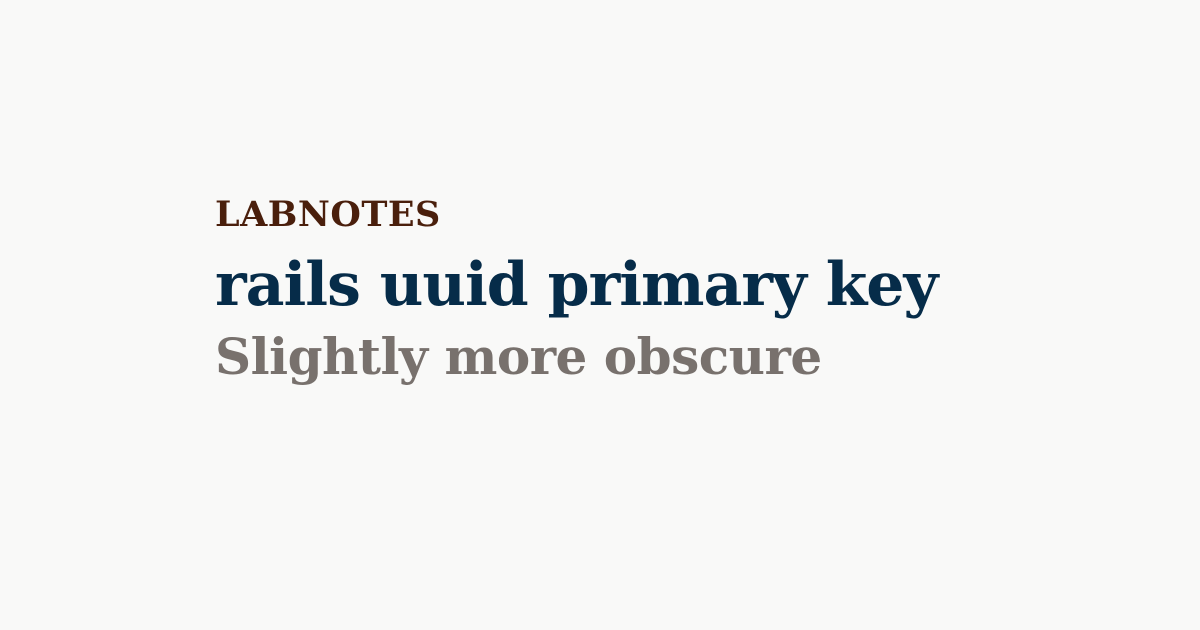 The width and height of the screenshot is (1200, 630). What do you see at coordinates (576, 285) in the screenshot?
I see `post-title: rails uuid primary key` at bounding box center [576, 285].